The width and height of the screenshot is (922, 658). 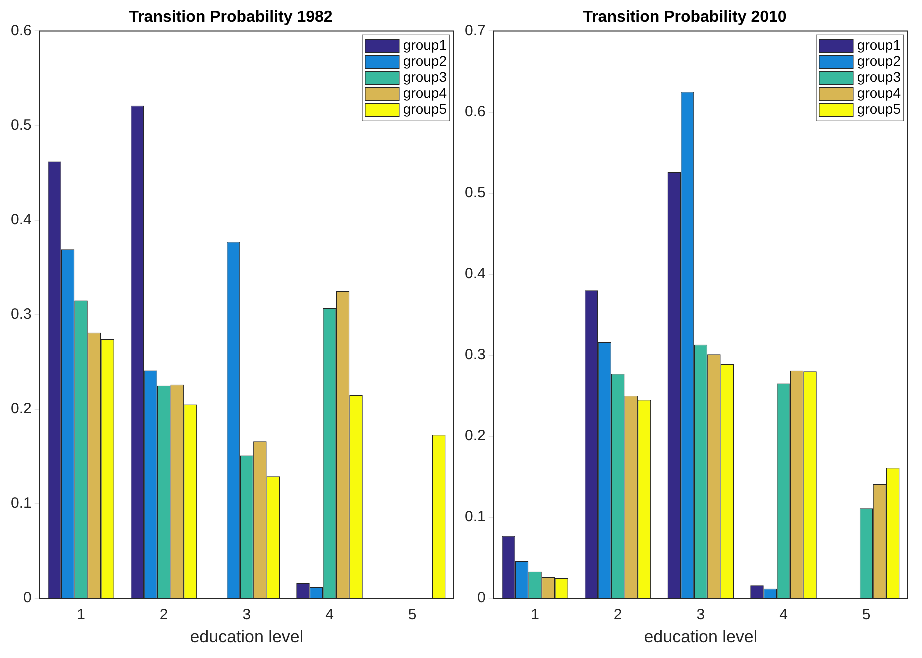 What do you see at coordinates (475, 31) in the screenshot?
I see `y-tick-label: 0.7` at bounding box center [475, 31].